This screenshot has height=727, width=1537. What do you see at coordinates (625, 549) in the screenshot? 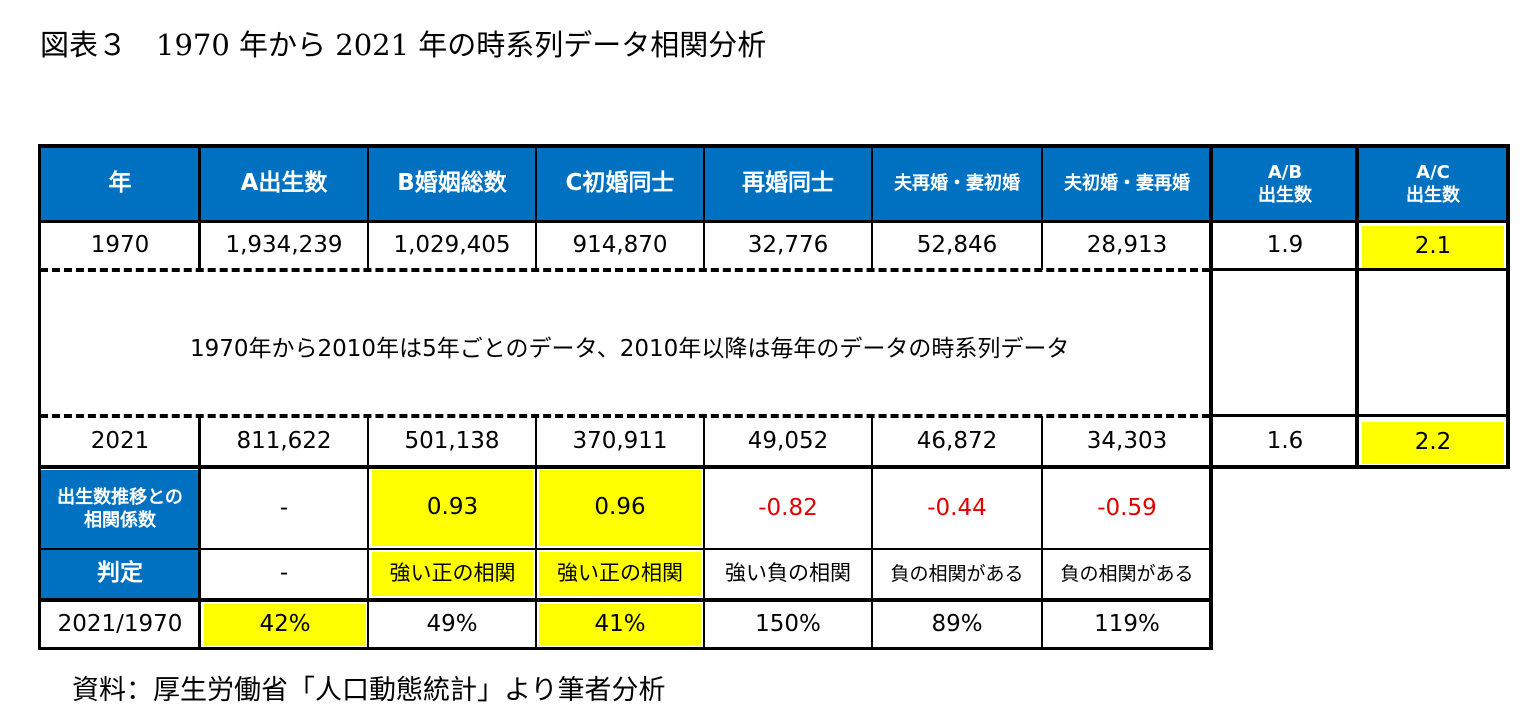
I see `correlation-bottom` at bounding box center [625, 549].